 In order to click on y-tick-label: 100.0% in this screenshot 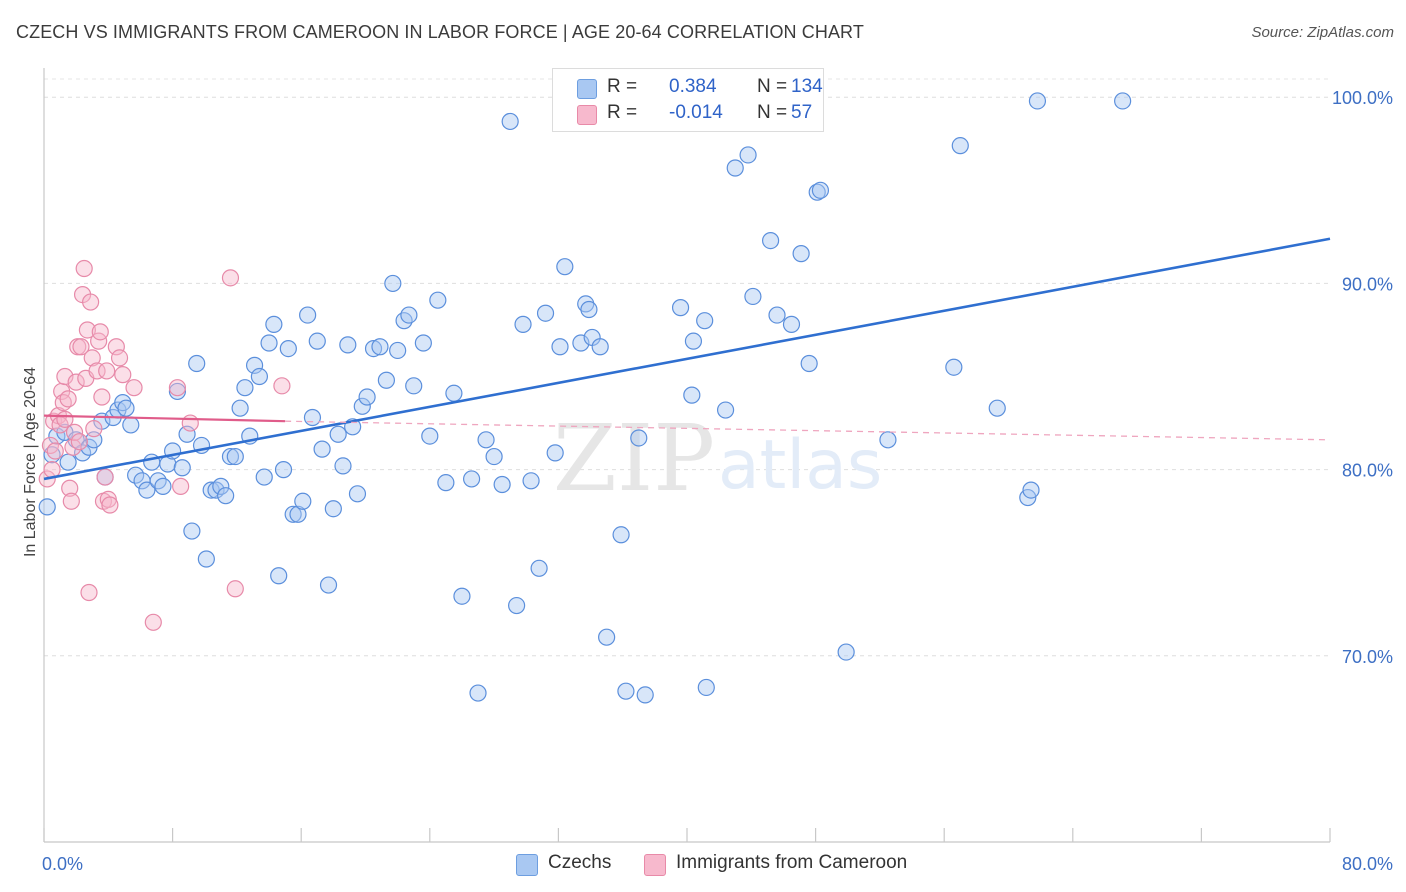, I will do `click(1362, 98)`.